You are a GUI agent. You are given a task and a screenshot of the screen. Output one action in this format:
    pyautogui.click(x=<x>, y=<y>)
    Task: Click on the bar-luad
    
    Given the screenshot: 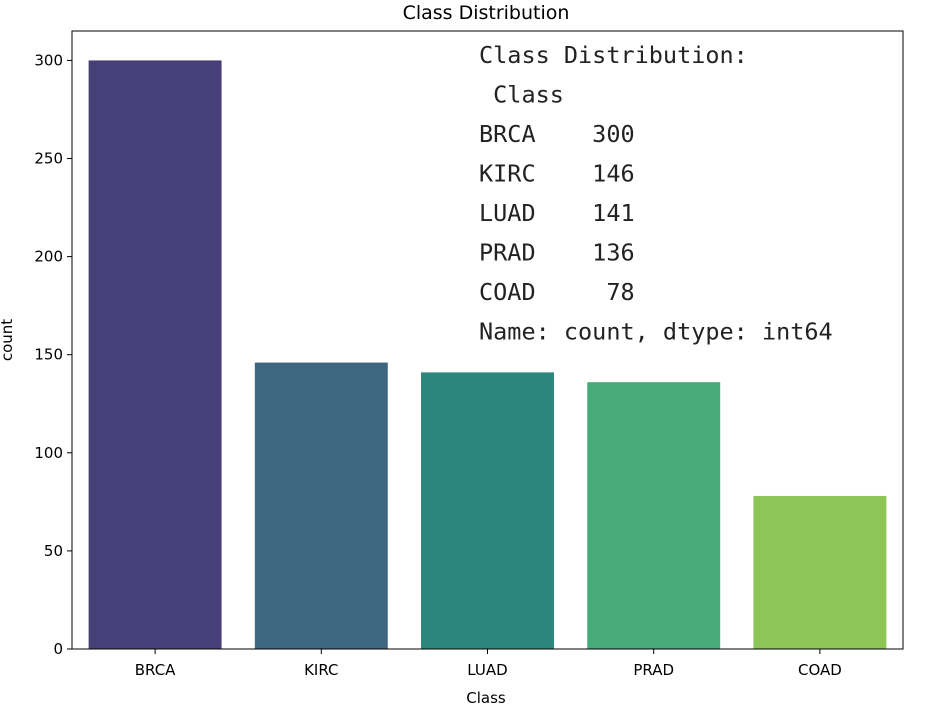 What is the action you would take?
    pyautogui.click(x=487, y=510)
    